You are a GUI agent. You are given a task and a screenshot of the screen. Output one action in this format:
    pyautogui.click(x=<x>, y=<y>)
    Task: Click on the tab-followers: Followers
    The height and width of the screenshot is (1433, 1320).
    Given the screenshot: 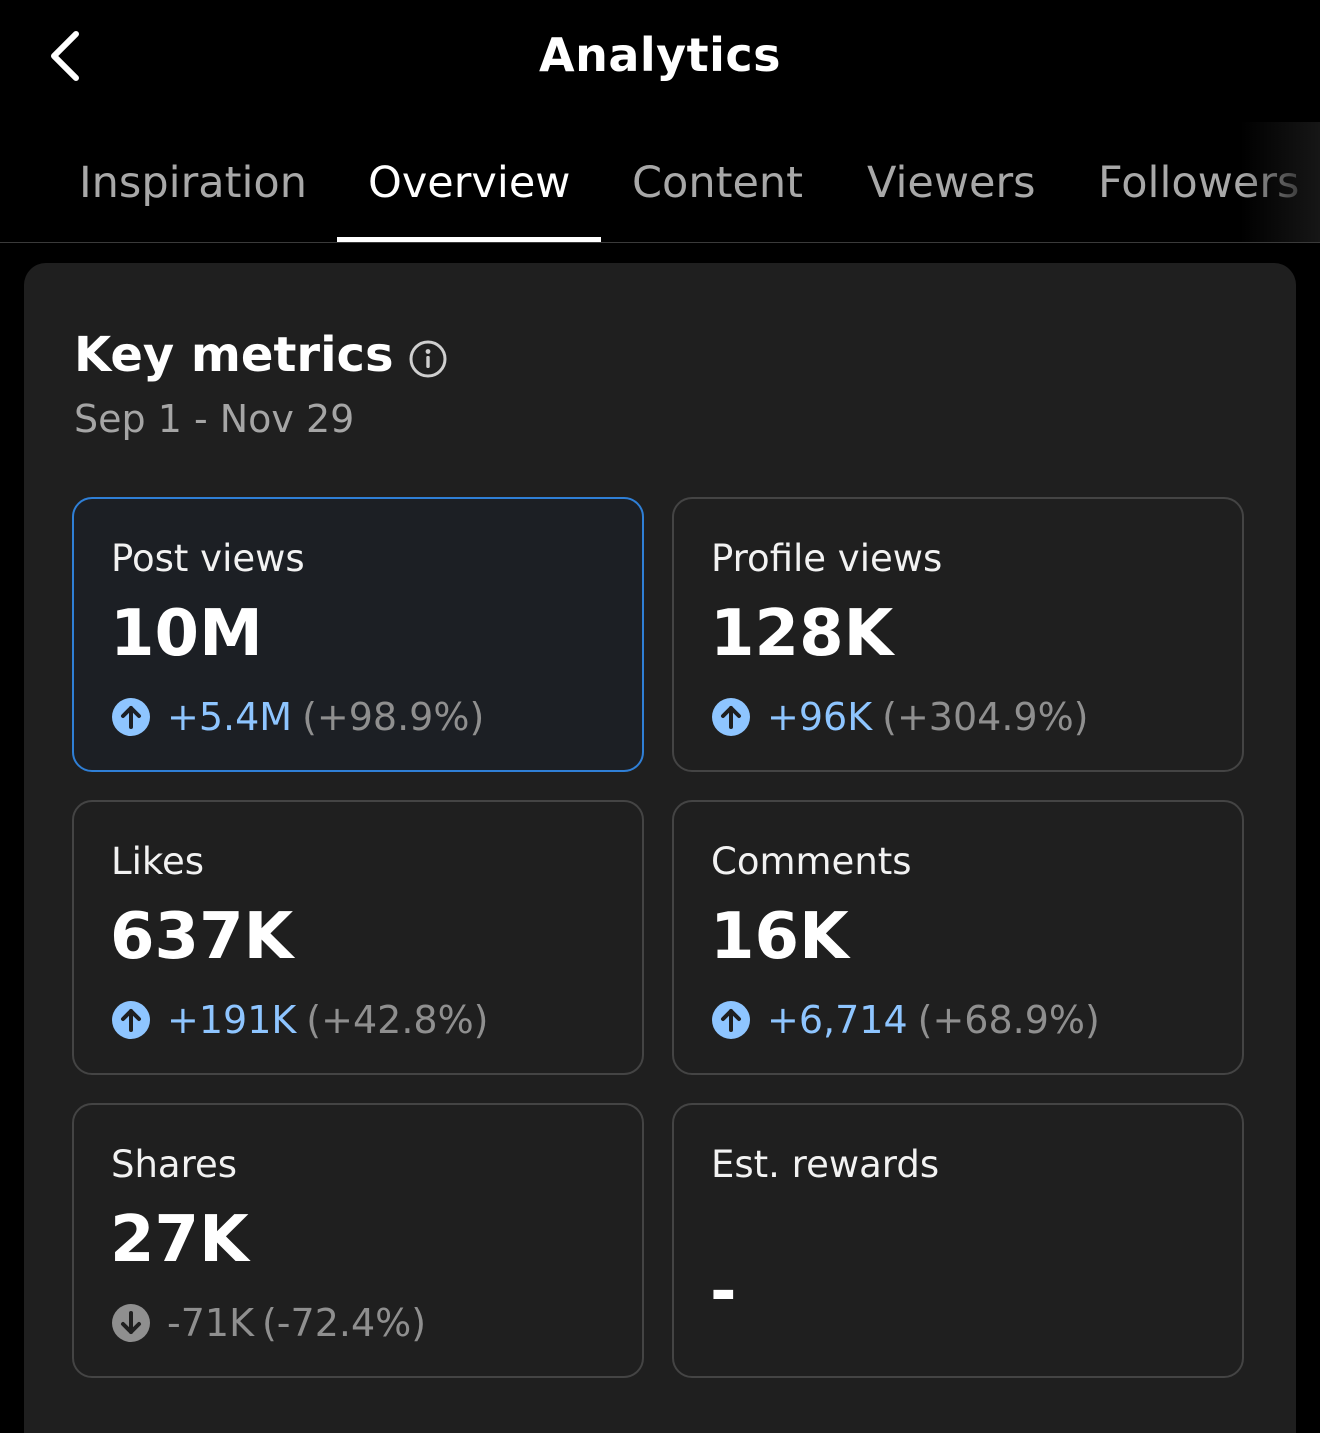 What is the action you would take?
    pyautogui.click(x=1199, y=183)
    